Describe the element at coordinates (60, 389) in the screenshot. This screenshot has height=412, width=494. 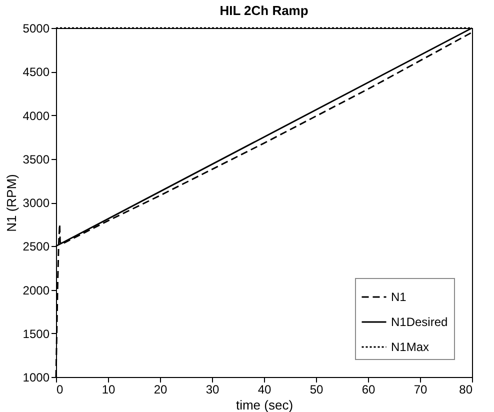
I see `x-tick-label: 0` at that location.